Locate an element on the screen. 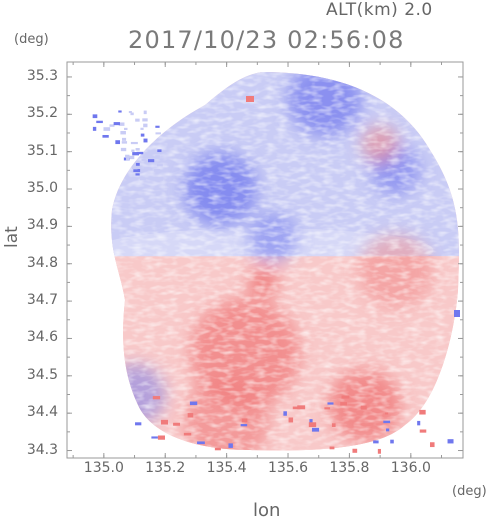  y-tick-label: 34.6 is located at coordinates (42, 337).